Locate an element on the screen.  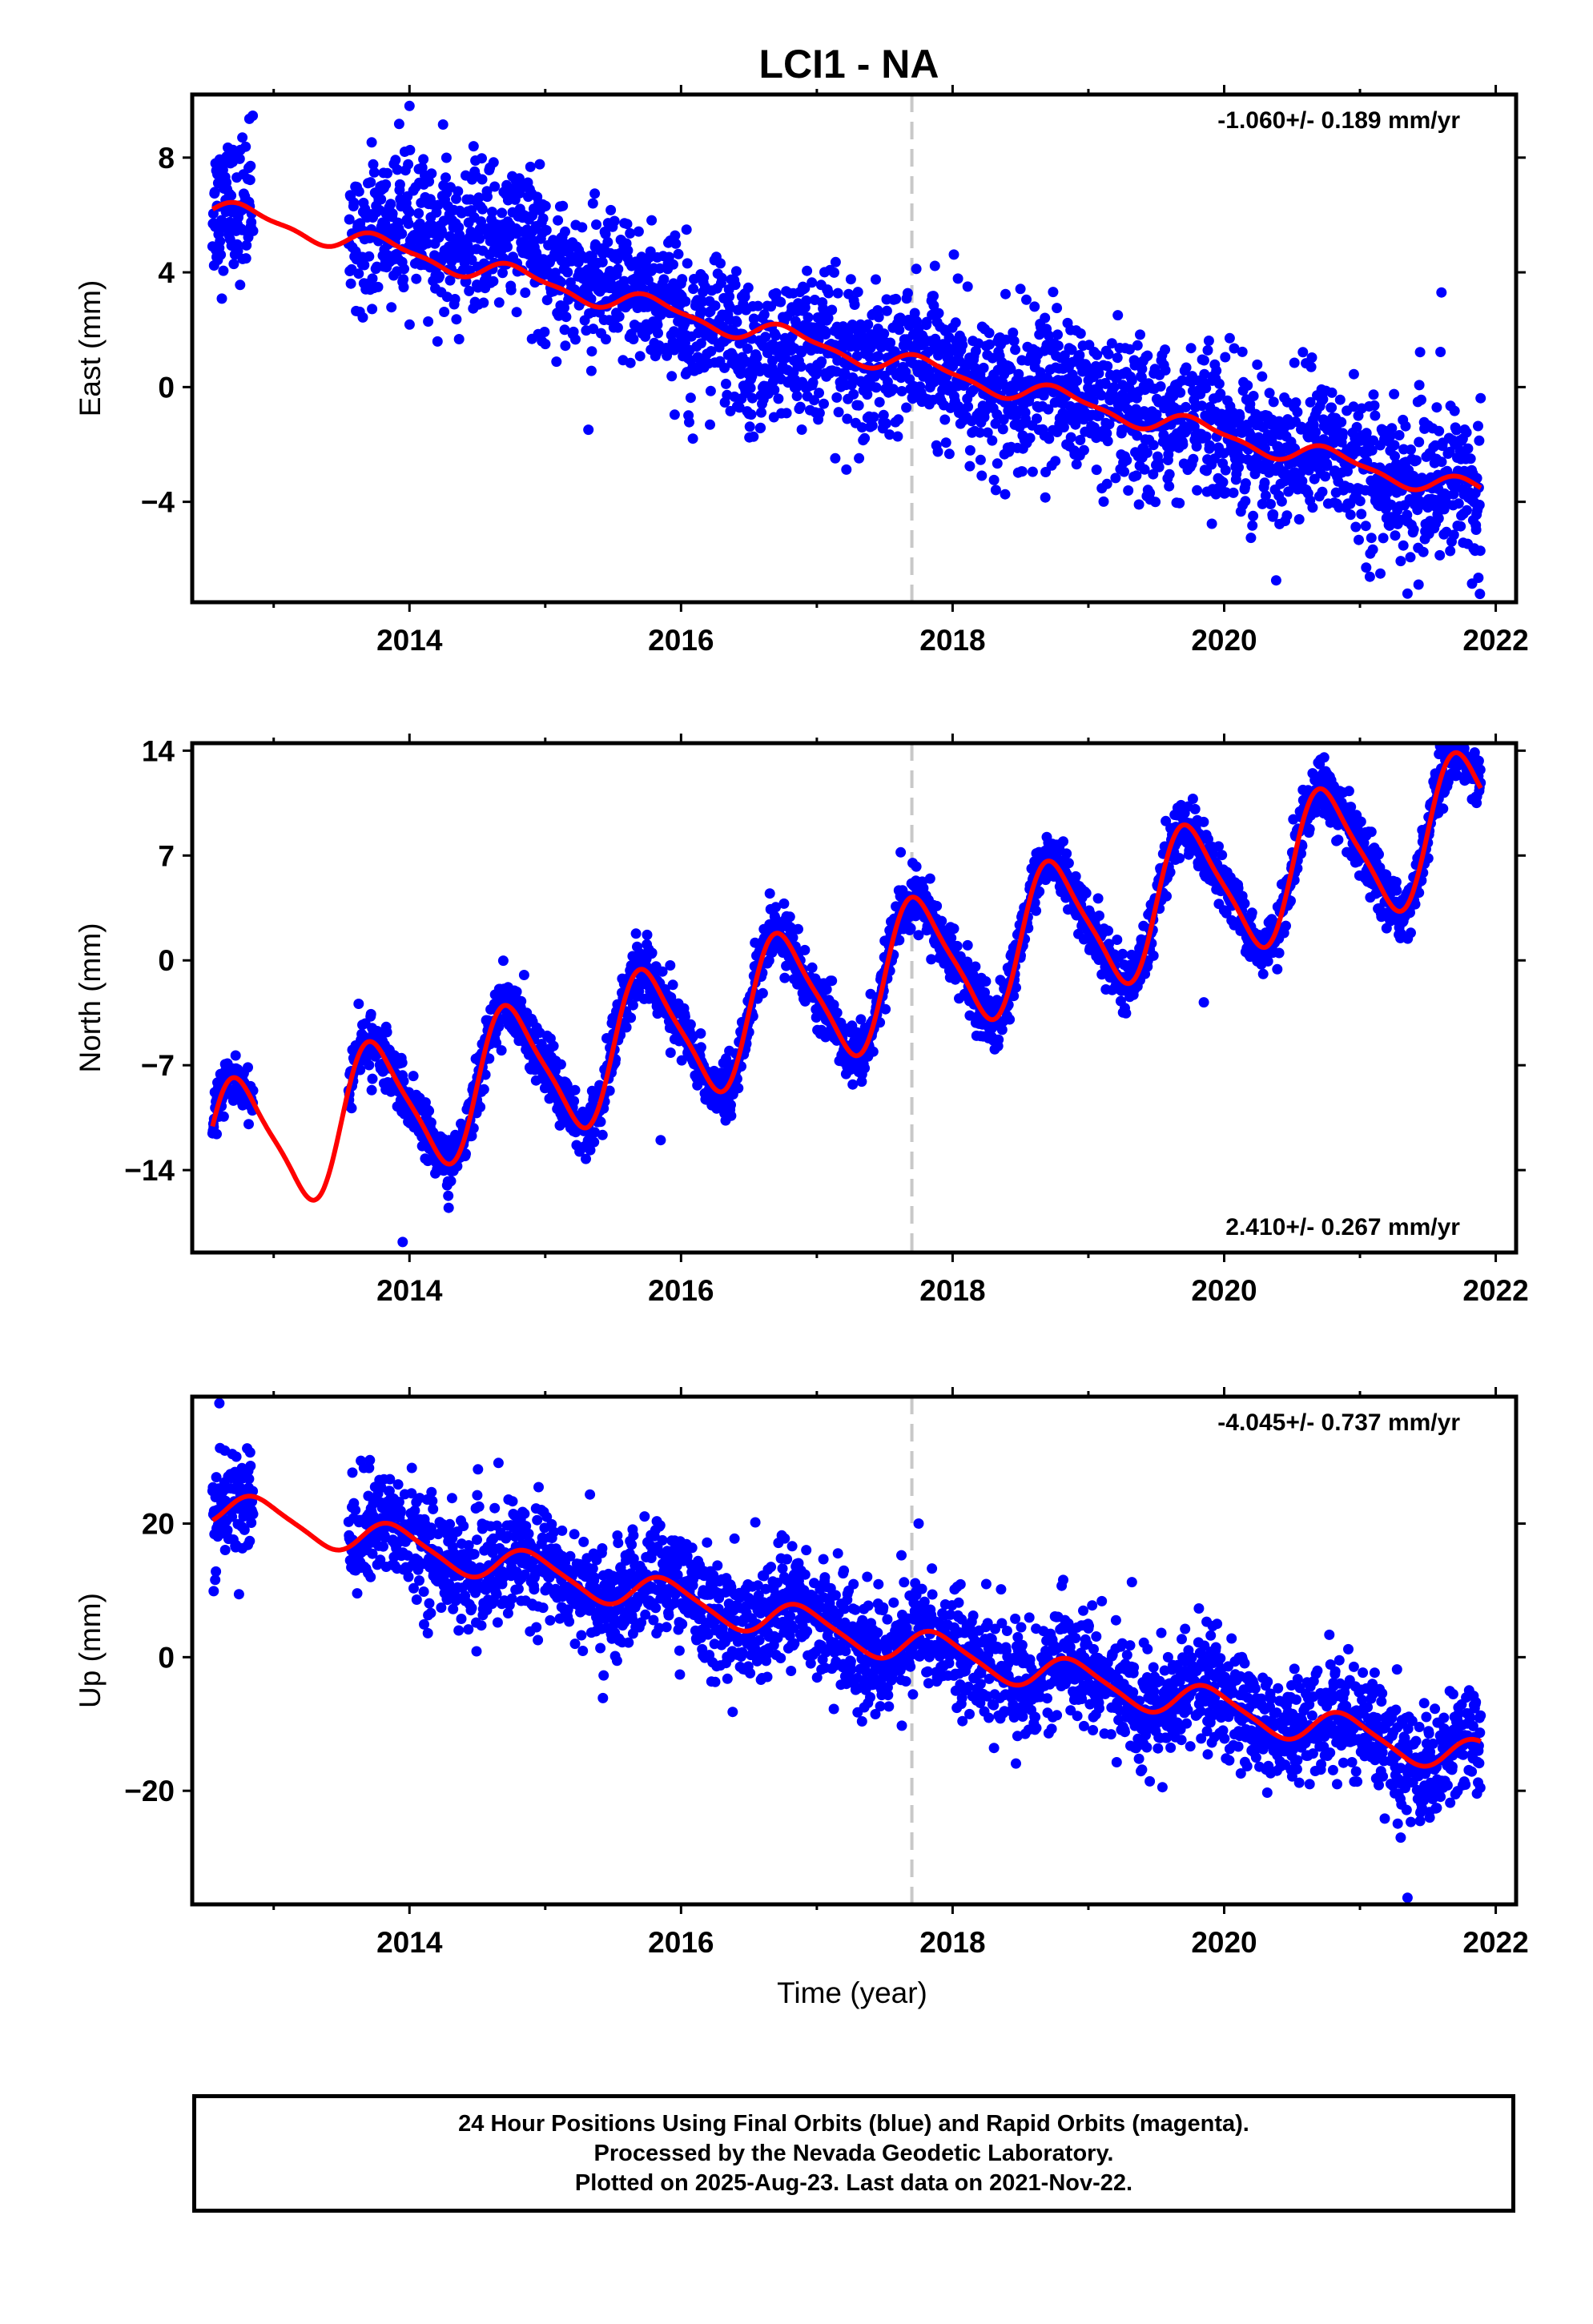
y-axis-title-east: East (mm) is located at coordinates (90, 348).